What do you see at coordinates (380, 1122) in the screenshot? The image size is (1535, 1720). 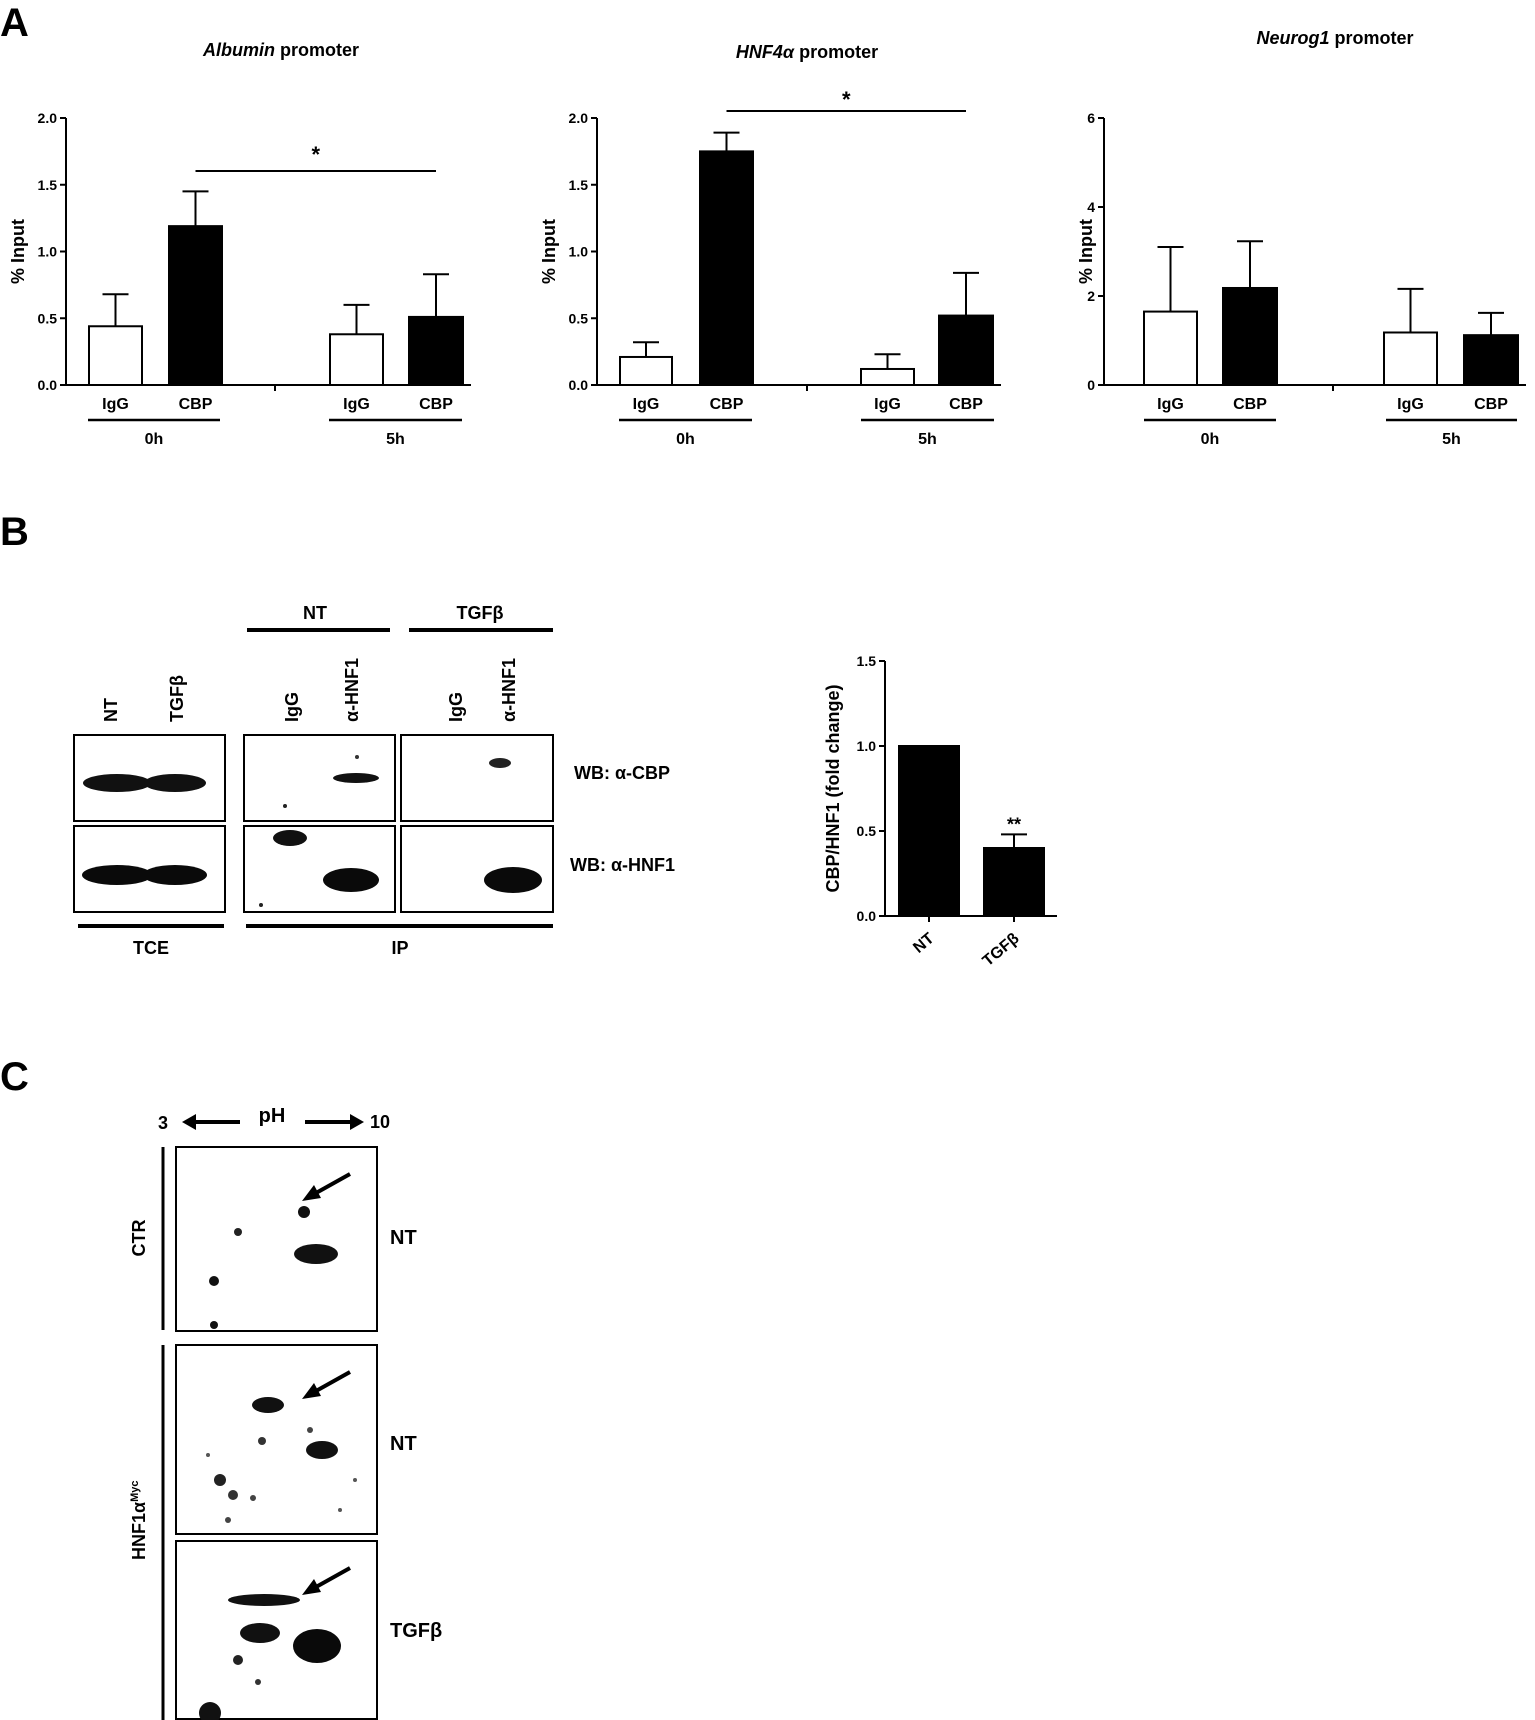 I see `ph-high-label: 10` at bounding box center [380, 1122].